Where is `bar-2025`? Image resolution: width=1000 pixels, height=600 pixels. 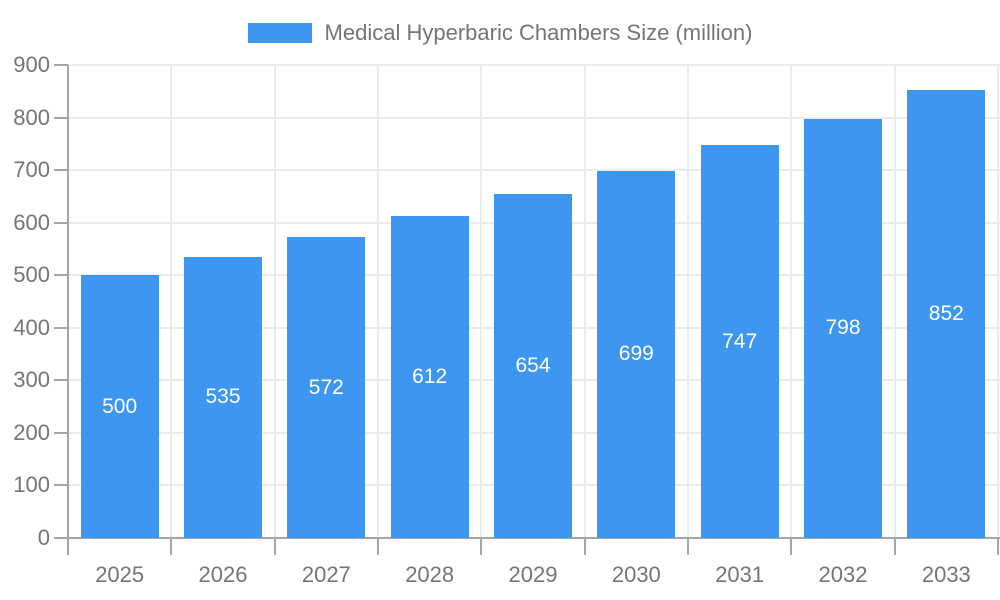
bar-2025 is located at coordinates (119, 406).